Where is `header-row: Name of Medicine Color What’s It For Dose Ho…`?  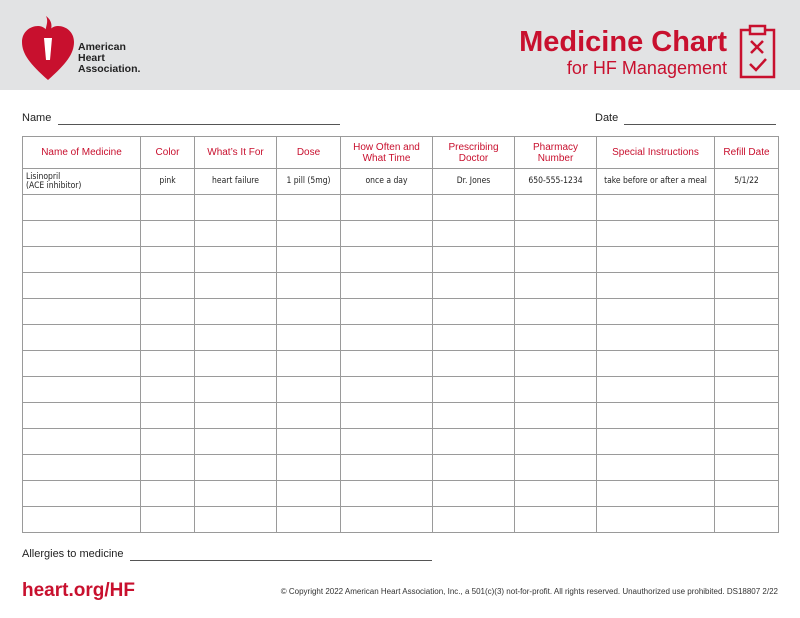
header-row: Name of Medicine Color What’s It For Dose Ho… is located at coordinates (400, 152).